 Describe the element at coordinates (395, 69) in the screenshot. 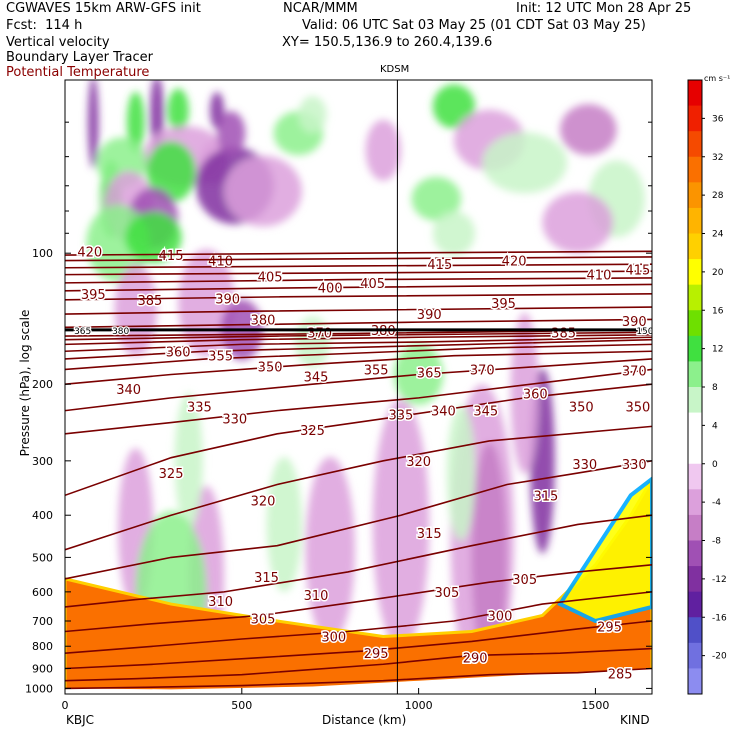

I see `station-marker-label: KDSM` at that location.